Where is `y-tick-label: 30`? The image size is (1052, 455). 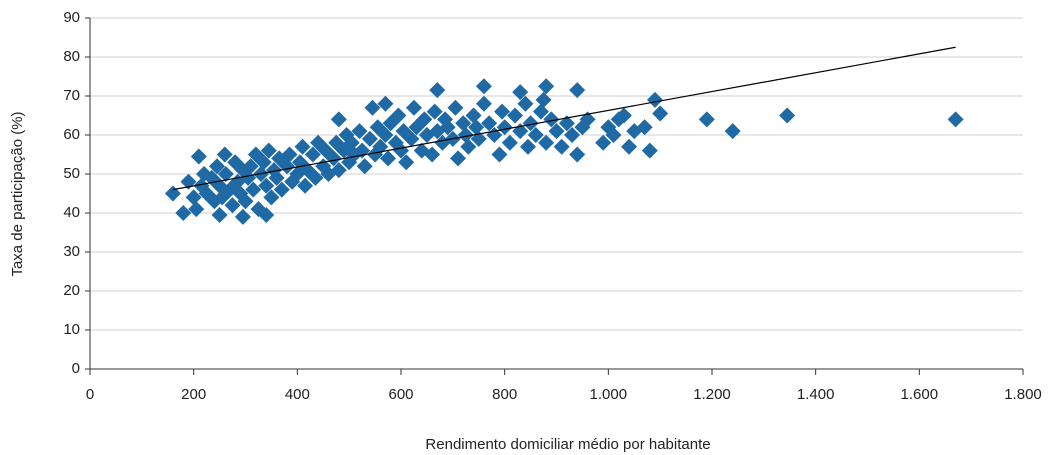 y-tick-label: 30 is located at coordinates (71, 251).